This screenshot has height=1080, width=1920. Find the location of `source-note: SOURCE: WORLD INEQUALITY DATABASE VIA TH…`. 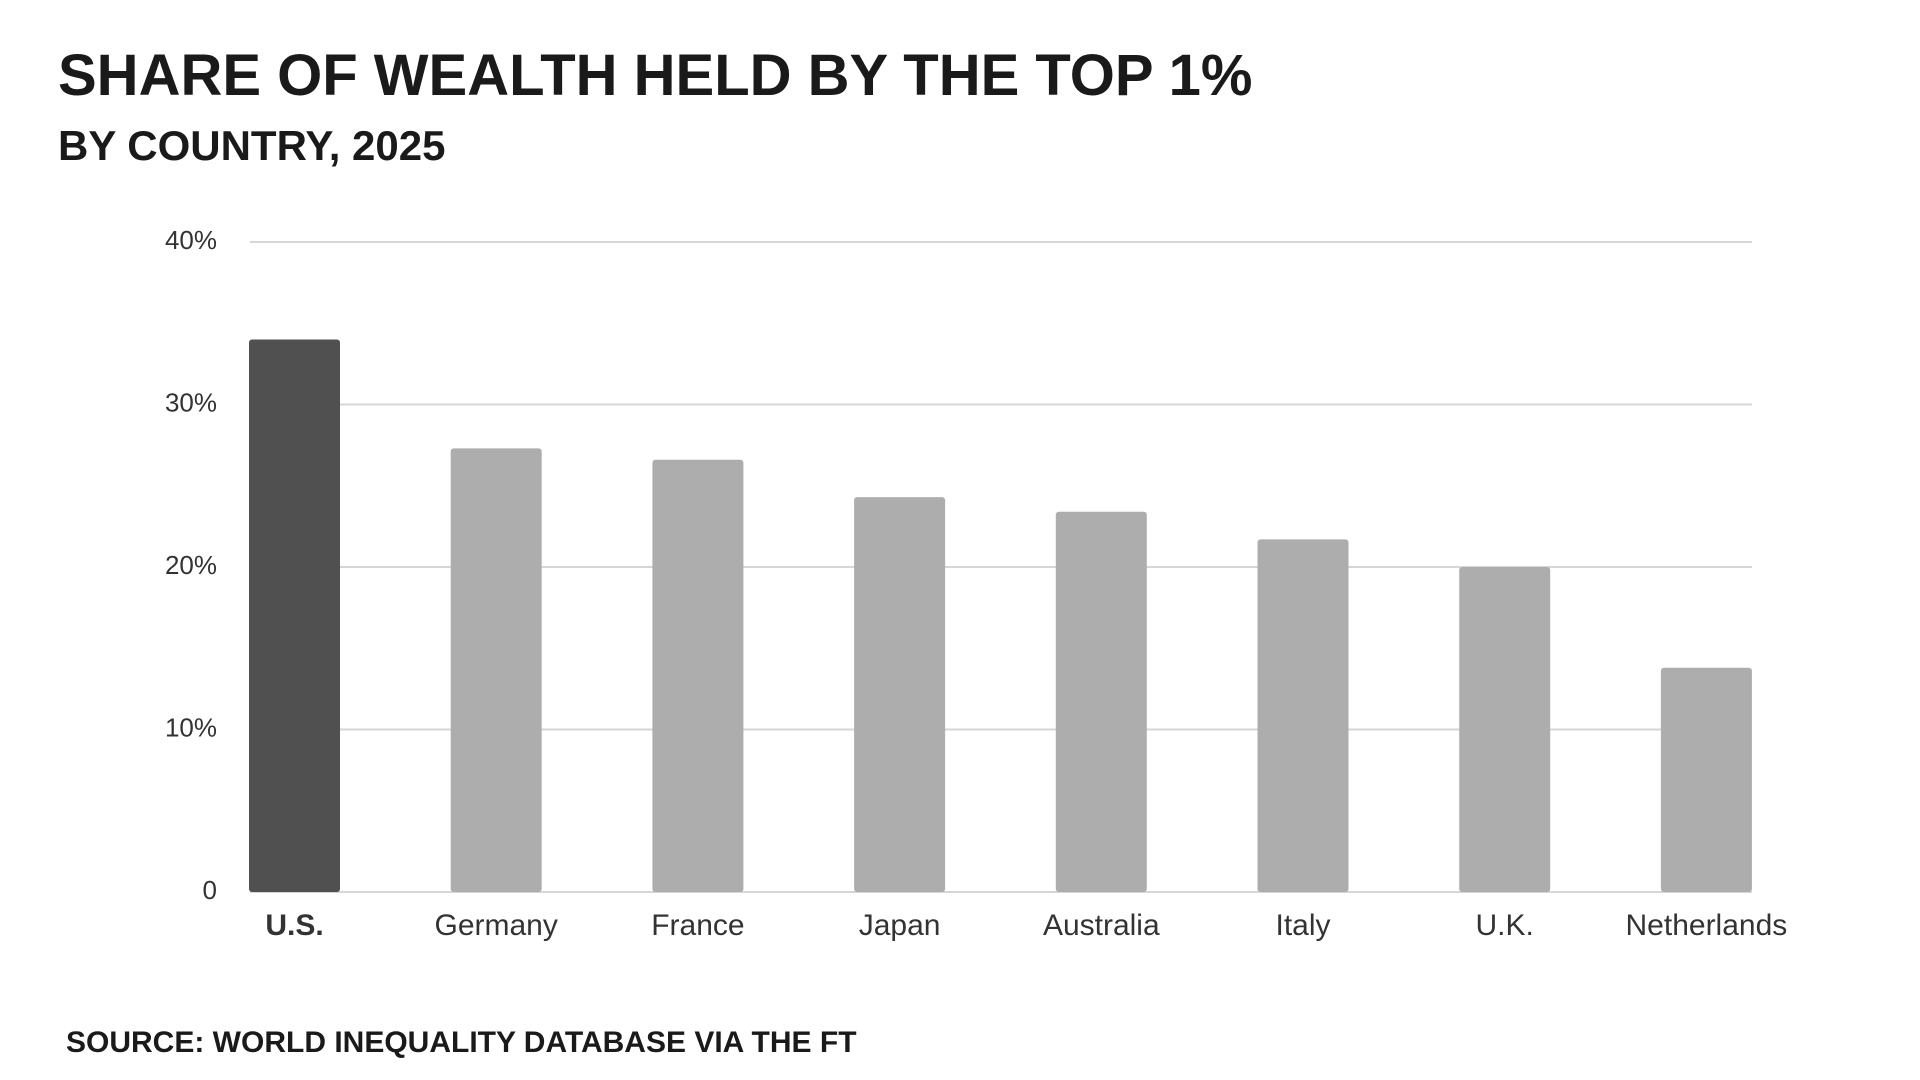

source-note: SOURCE: WORLD INEQUALITY DATABASE VIA TH… is located at coordinates (461, 1042).